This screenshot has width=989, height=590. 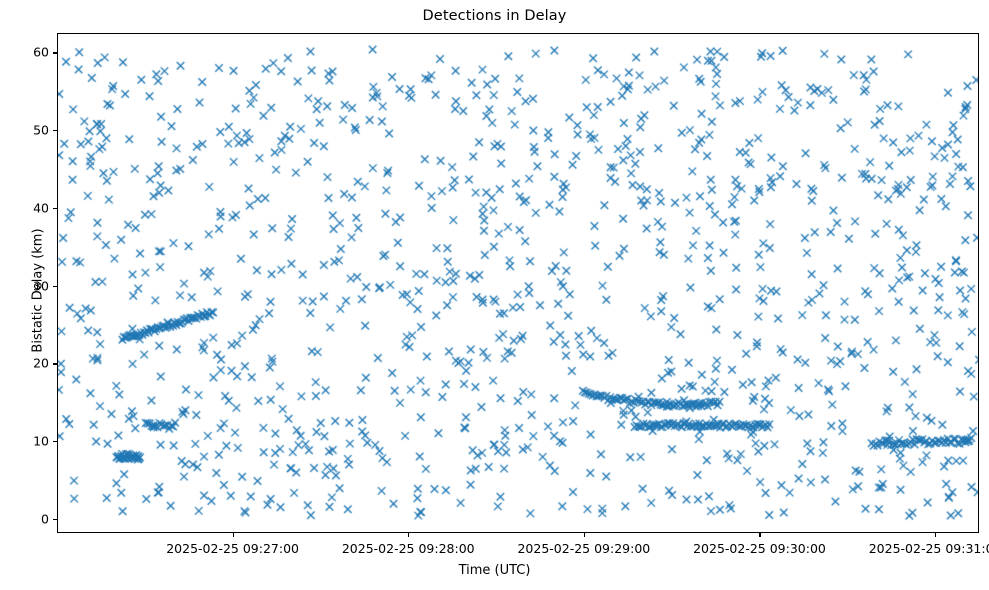 What do you see at coordinates (494, 16) in the screenshot?
I see `page-title: Detections in Delay` at bounding box center [494, 16].